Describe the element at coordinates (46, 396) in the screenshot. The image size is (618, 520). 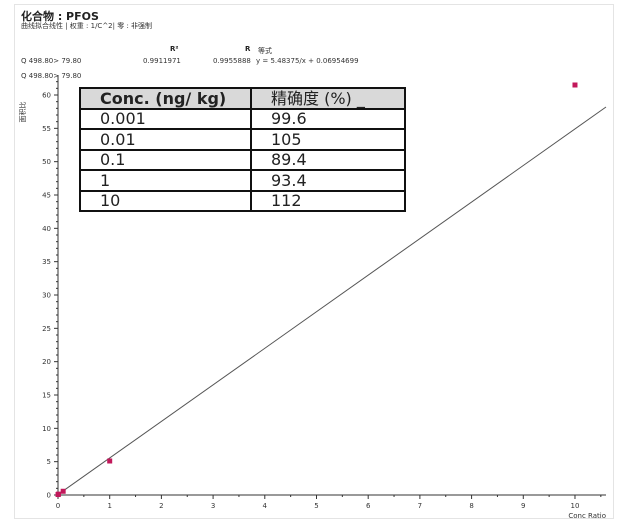
I see `y-tick-label: 15` at that location.